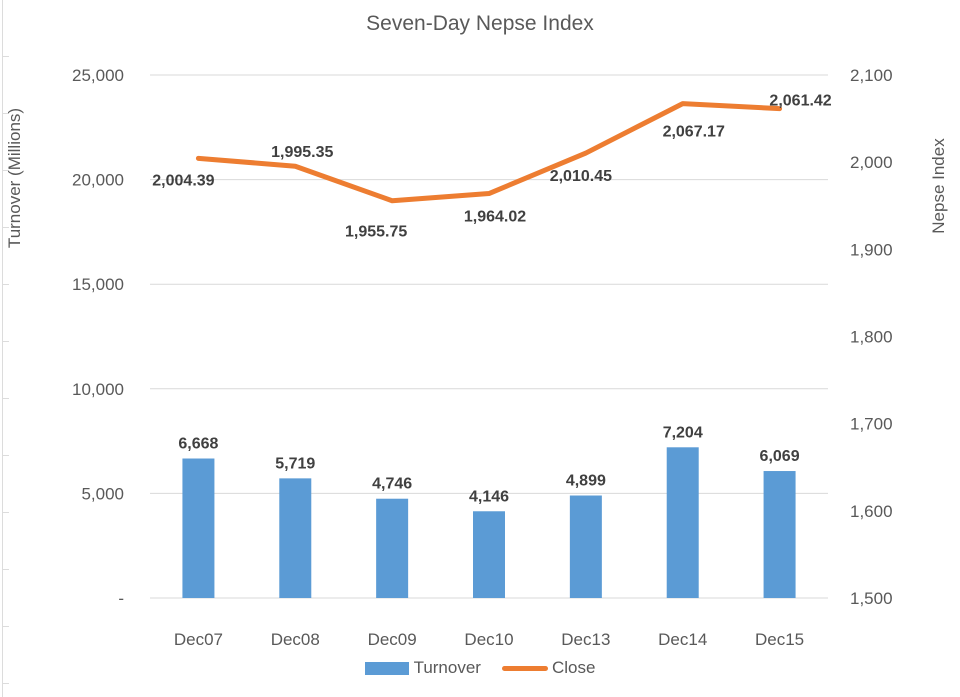 This screenshot has width=960, height=697. What do you see at coordinates (198, 444) in the screenshot?
I see `bar-data-label: 6,668` at bounding box center [198, 444].